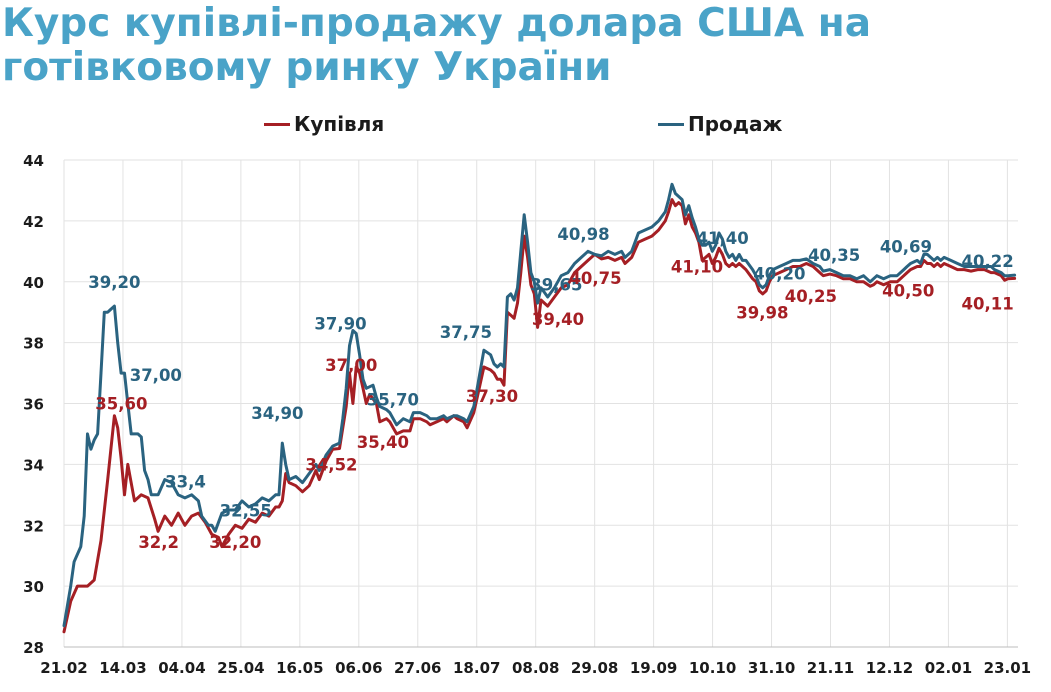  What do you see at coordinates (246, 511) in the screenshot?
I see `data-label-sell: 32,55` at bounding box center [246, 511].